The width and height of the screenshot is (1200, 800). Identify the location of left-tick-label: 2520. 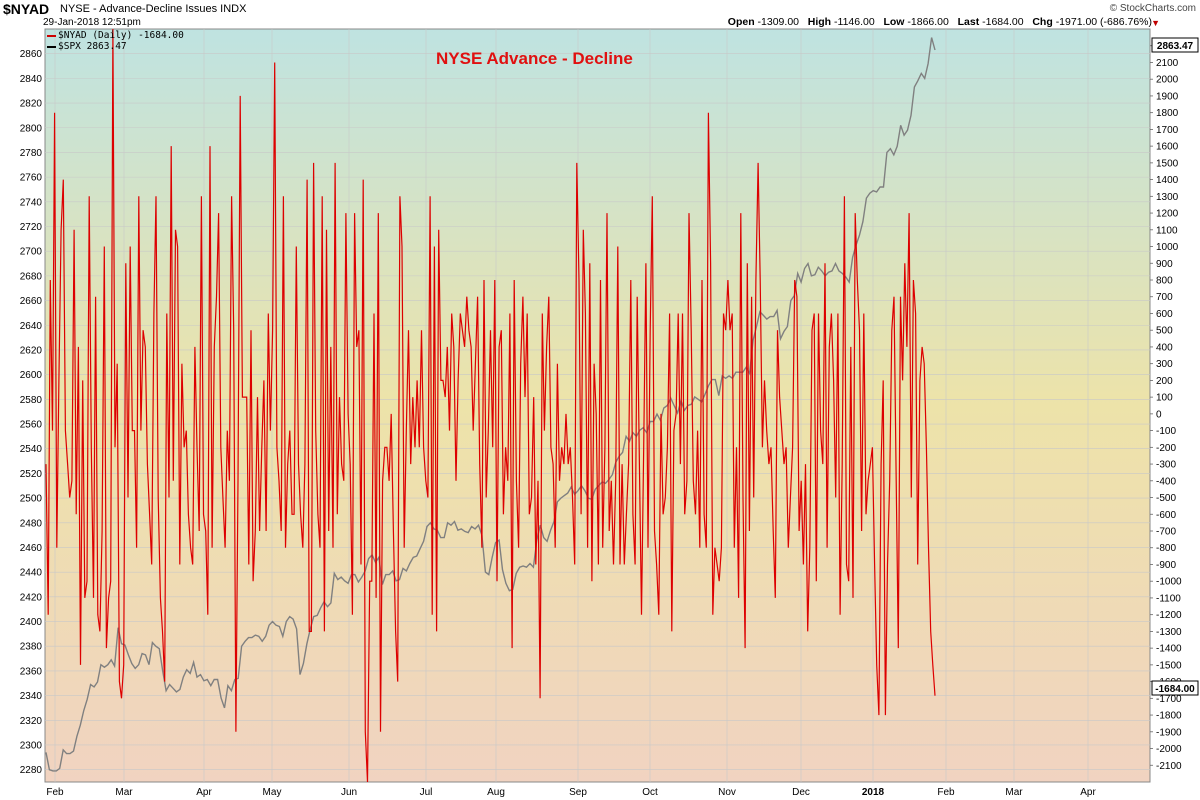
(31, 474).